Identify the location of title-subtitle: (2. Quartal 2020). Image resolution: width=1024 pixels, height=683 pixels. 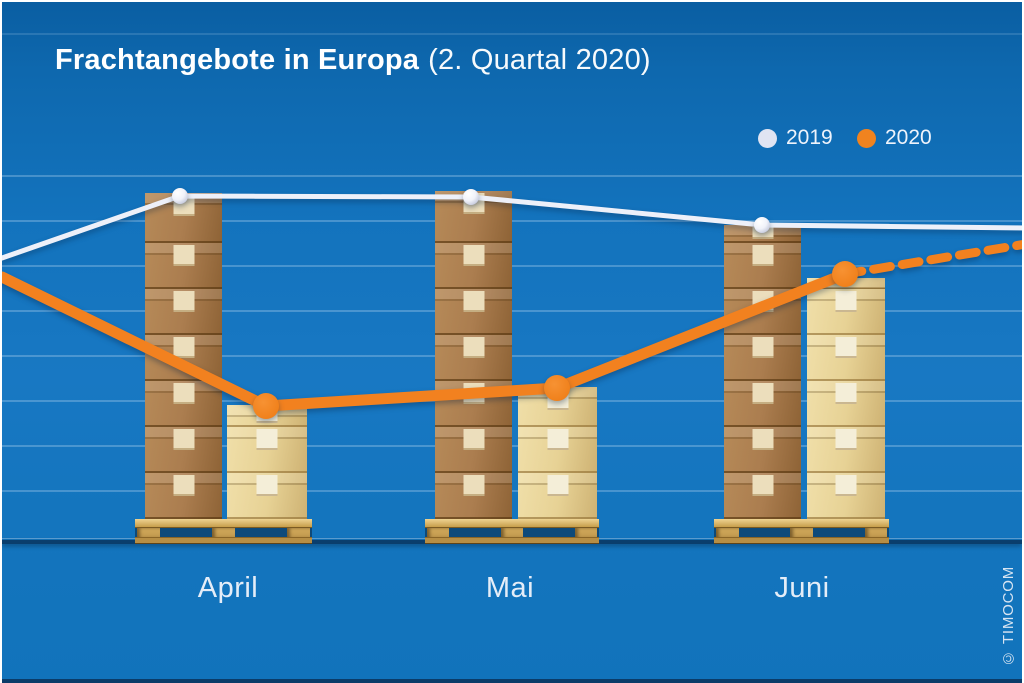
(539, 60).